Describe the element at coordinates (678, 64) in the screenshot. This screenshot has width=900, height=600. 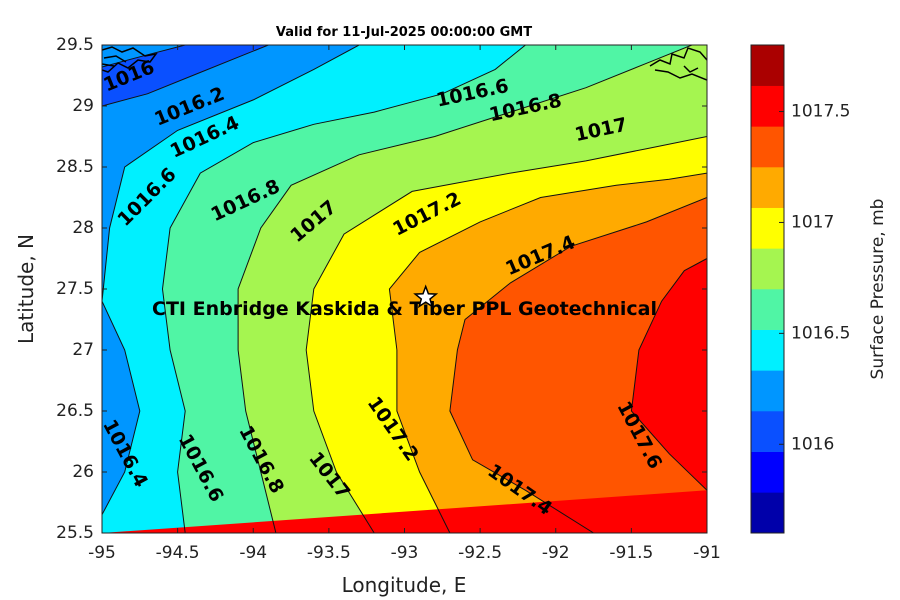
I see `coastline-east` at that location.